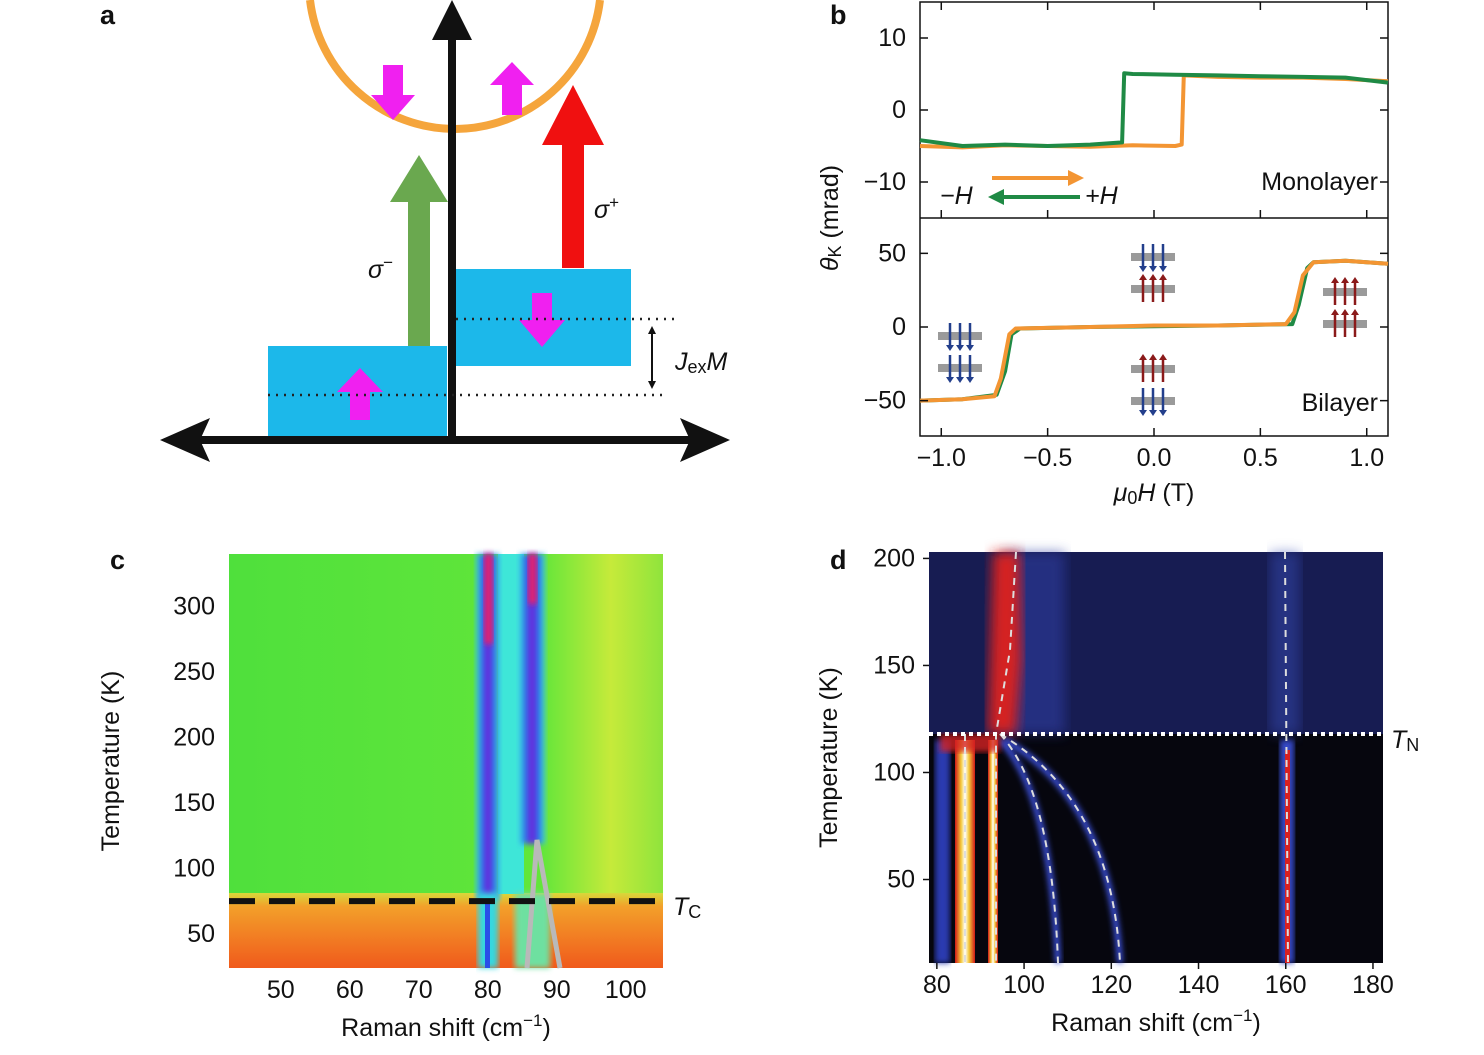 The image size is (1484, 1055). I want to click on heatmap-core, so click(532, 579).